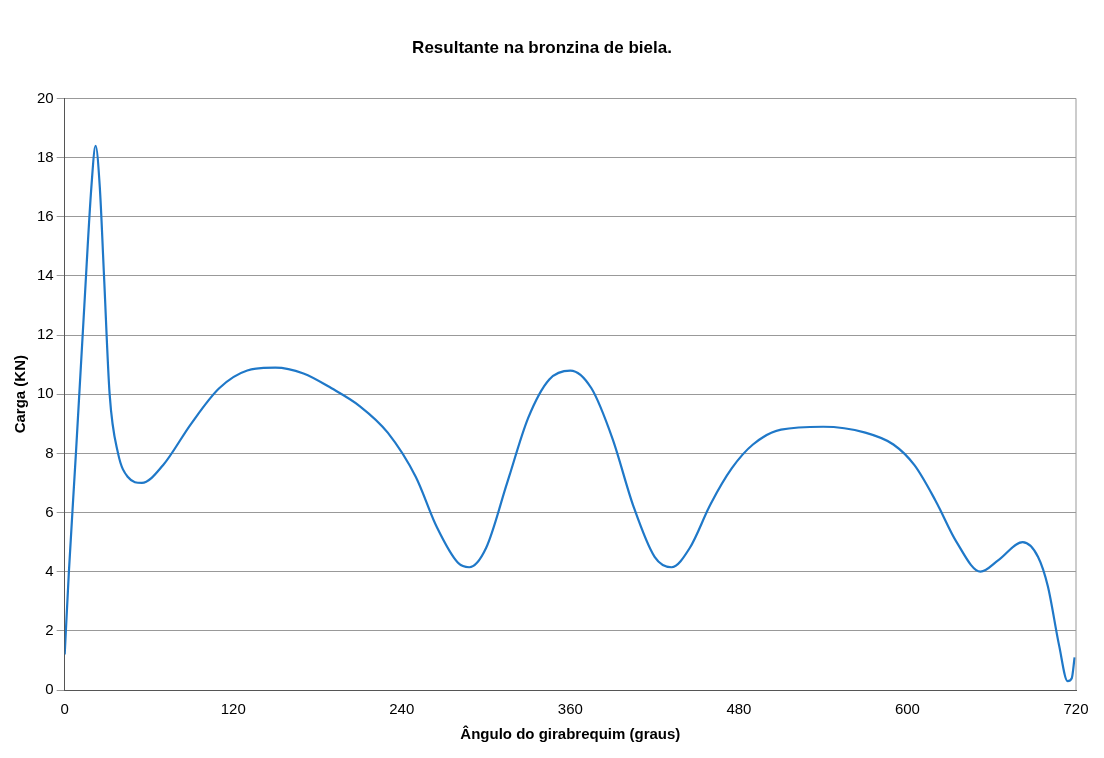  What do you see at coordinates (739, 709) in the screenshot?
I see `x-tick-label: 480` at bounding box center [739, 709].